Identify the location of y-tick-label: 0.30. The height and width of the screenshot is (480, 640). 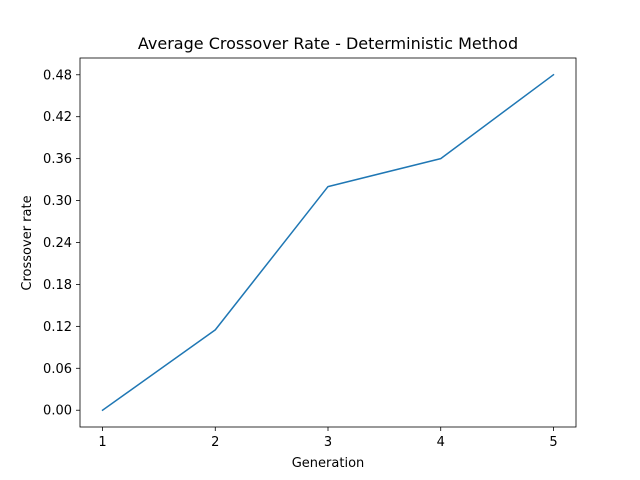
(57, 201).